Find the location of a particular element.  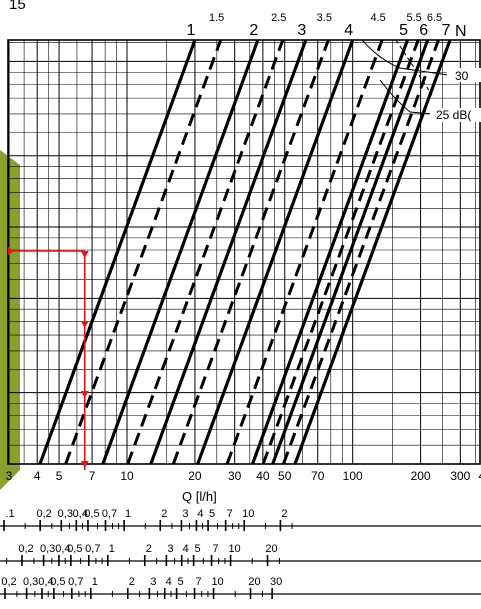

series-label-2-5: 2.5 is located at coordinates (278, 18).